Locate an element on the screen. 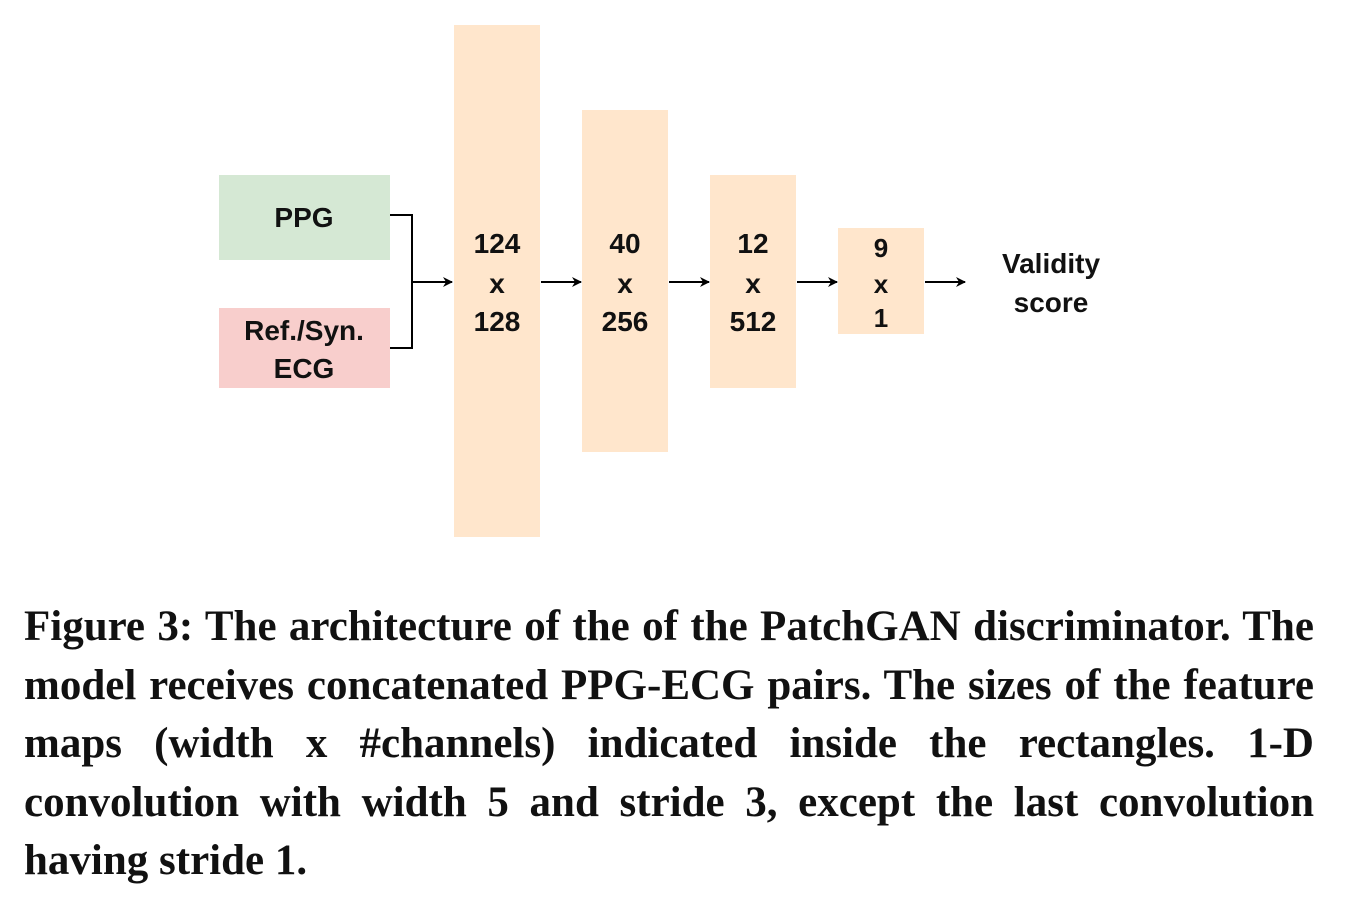 This screenshot has width=1355, height=913. feature-map-2: 40 x 256 is located at coordinates (625, 281).